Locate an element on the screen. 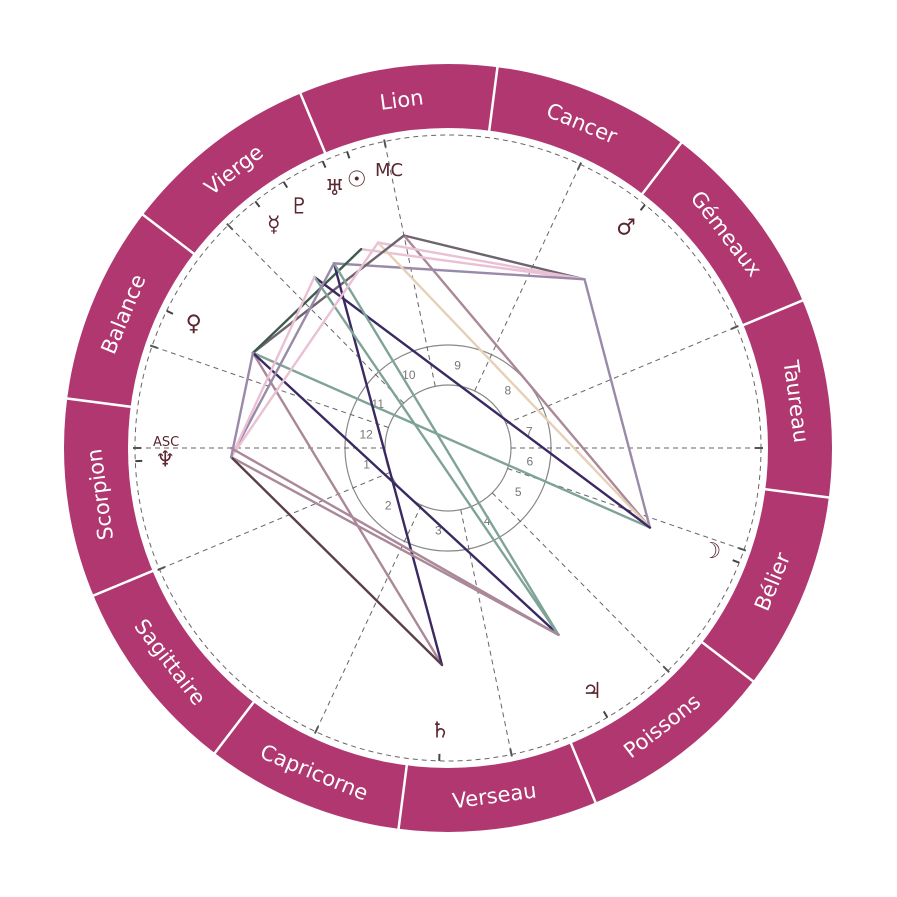 Image resolution: width=897 pixels, height=897 pixels. mercury-tick is located at coordinates (257, 204).